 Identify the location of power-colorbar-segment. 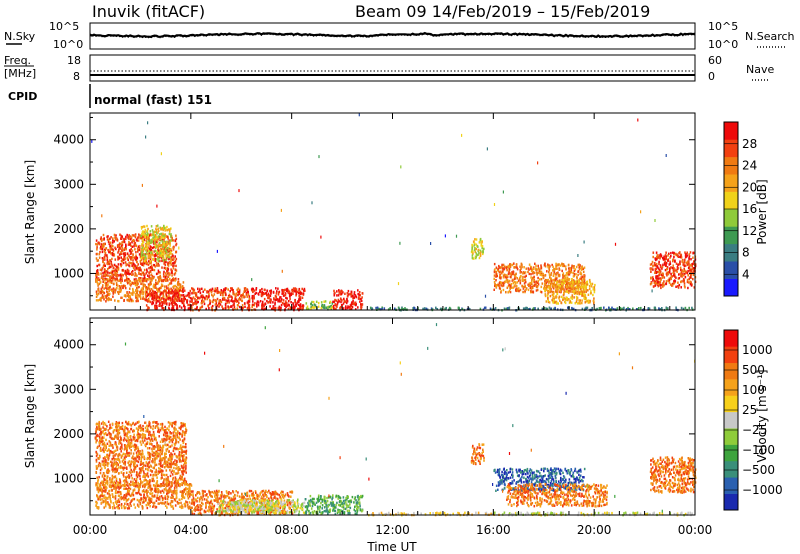
(731, 131).